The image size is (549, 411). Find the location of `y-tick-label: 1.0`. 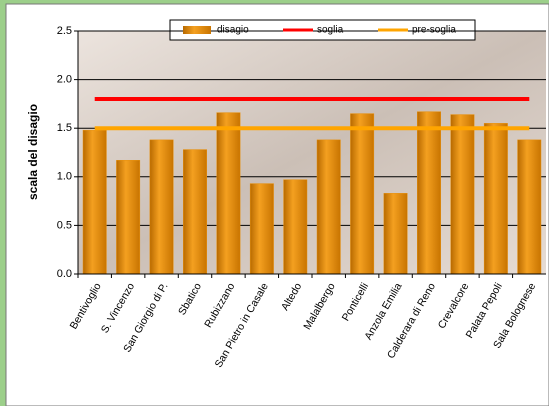

y-tick-label: 1.0 is located at coordinates (64, 177).